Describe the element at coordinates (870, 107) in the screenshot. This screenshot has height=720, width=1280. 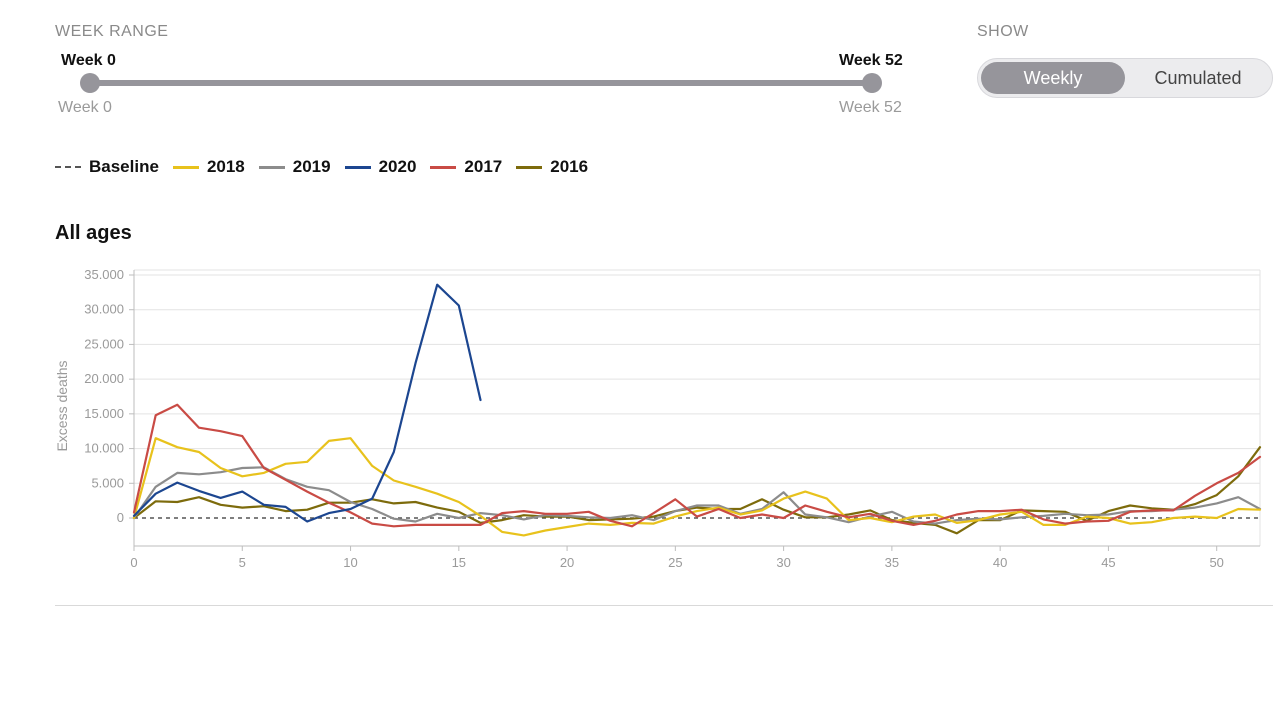
I see `range-max-label: Week 52` at that location.